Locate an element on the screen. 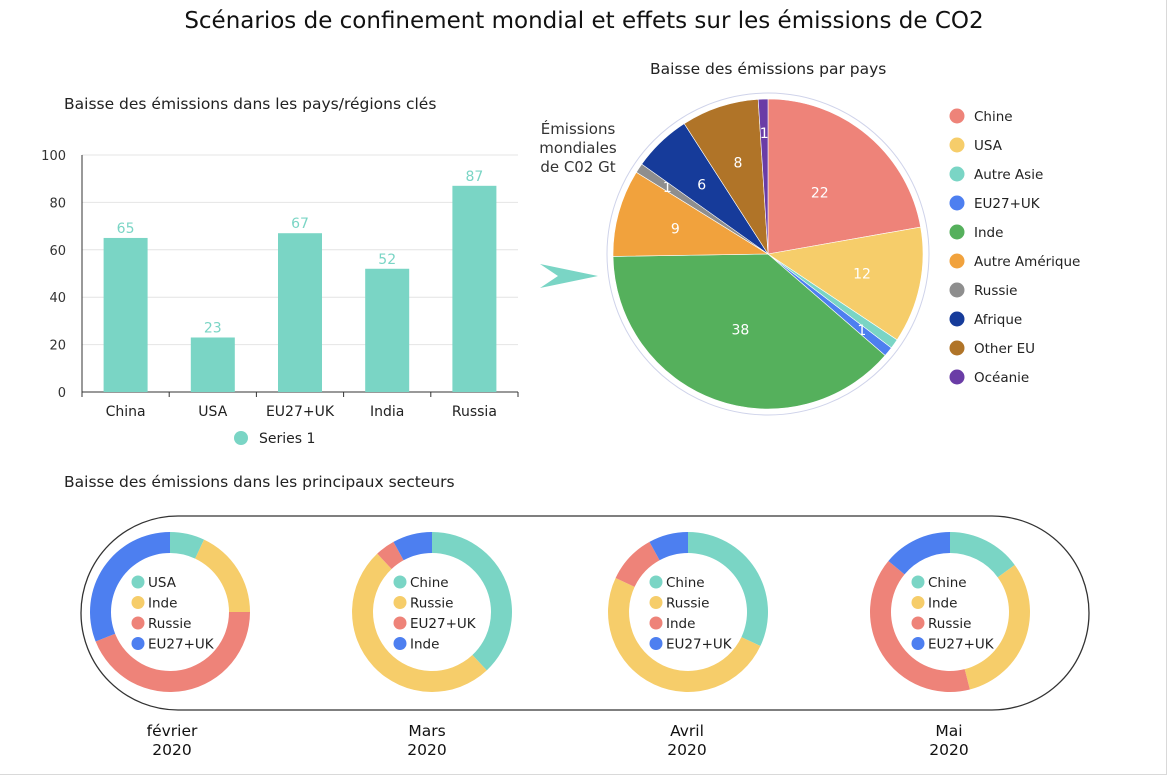  bar-value-label: 67 is located at coordinates (300, 224).